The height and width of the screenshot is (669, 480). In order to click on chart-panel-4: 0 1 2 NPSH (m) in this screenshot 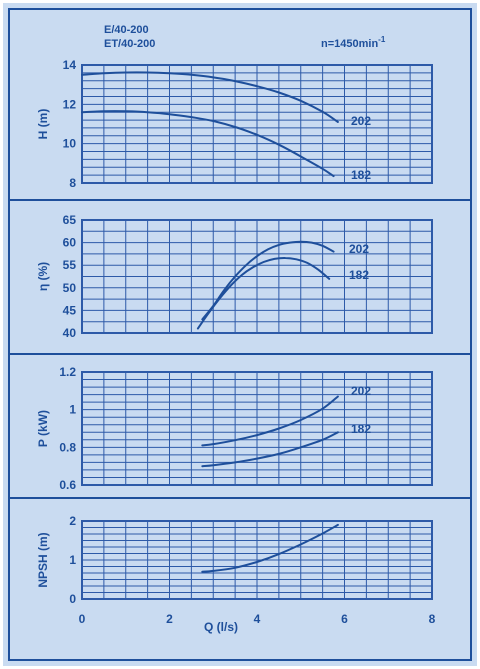, I will do `click(234, 560)`.